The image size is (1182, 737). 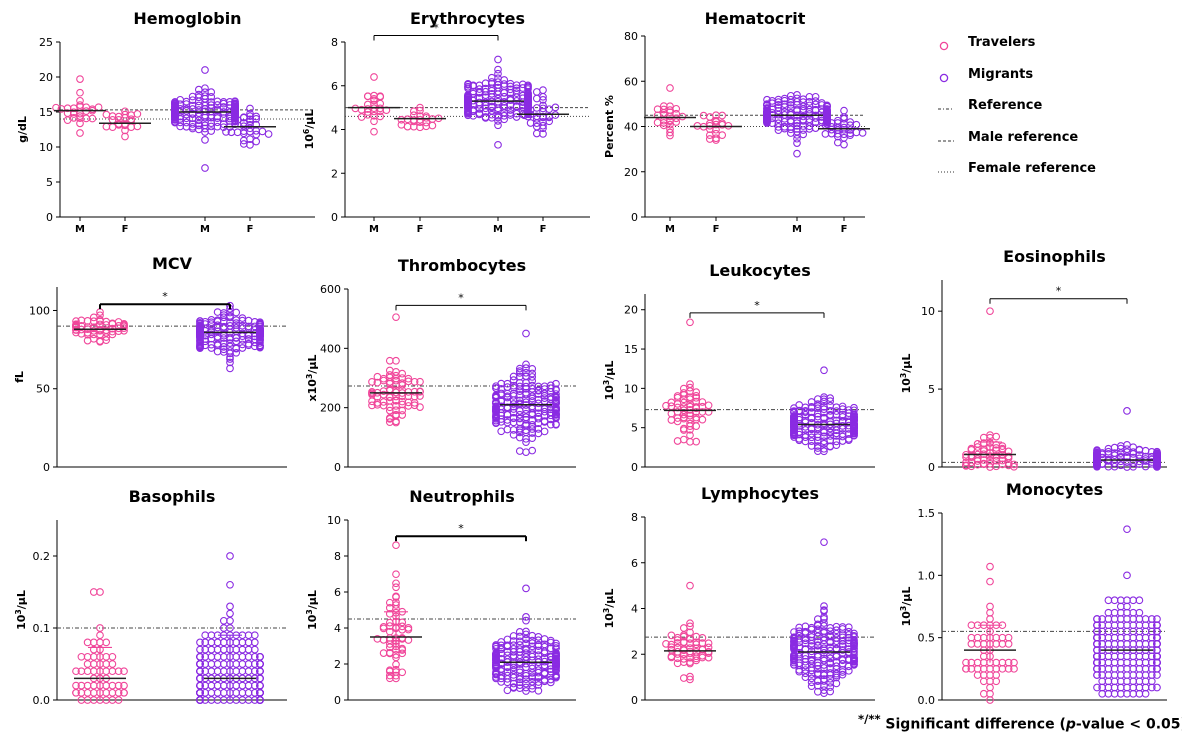 What do you see at coordinates (631, 310) in the screenshot?
I see `y-tick-label: 20` at bounding box center [631, 310].